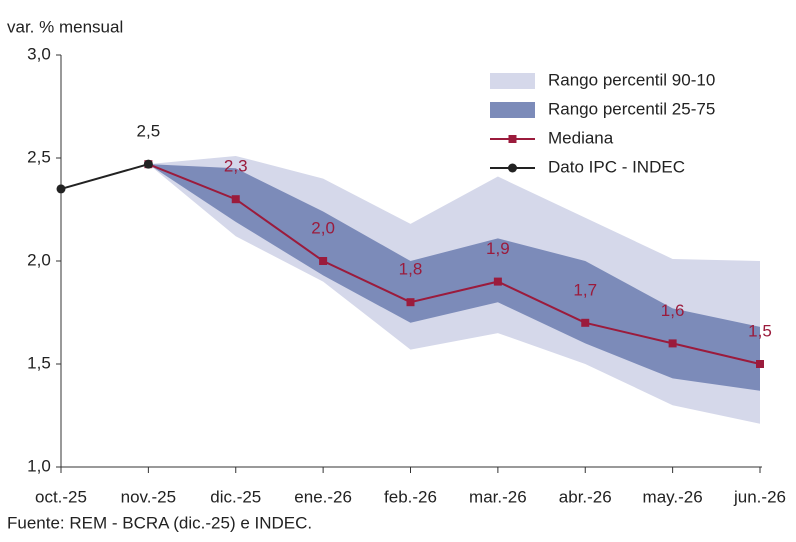  What do you see at coordinates (498, 248) in the screenshot?
I see `data-label: 1,9` at bounding box center [498, 248].